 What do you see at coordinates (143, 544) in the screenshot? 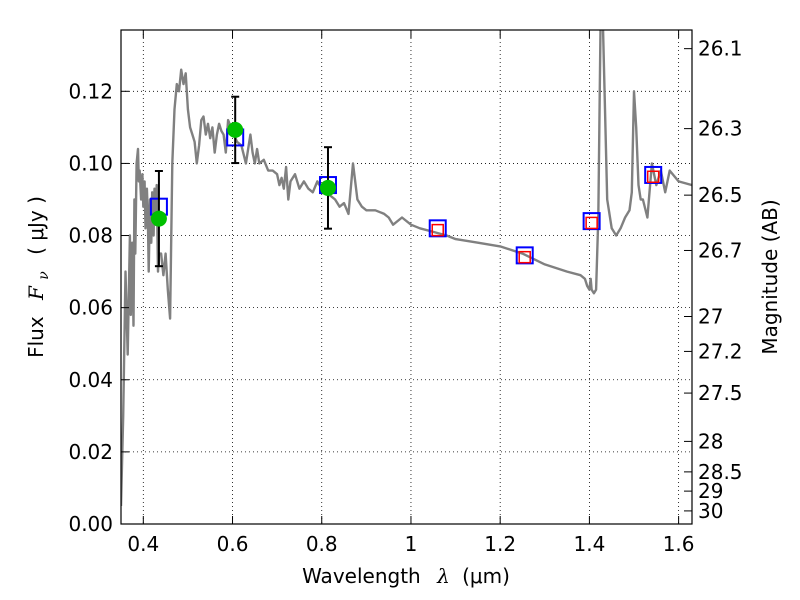
I see `x-tick-label: 0.4` at bounding box center [143, 544].